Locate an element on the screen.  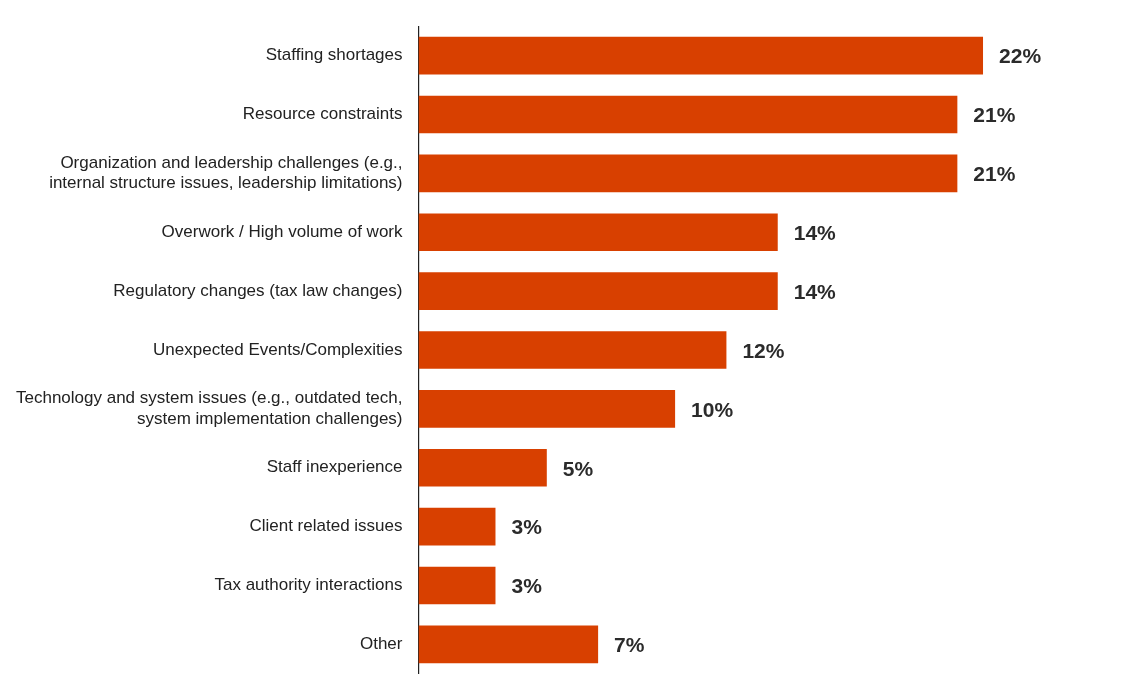
data-label: 10% is located at coordinates (712, 409).